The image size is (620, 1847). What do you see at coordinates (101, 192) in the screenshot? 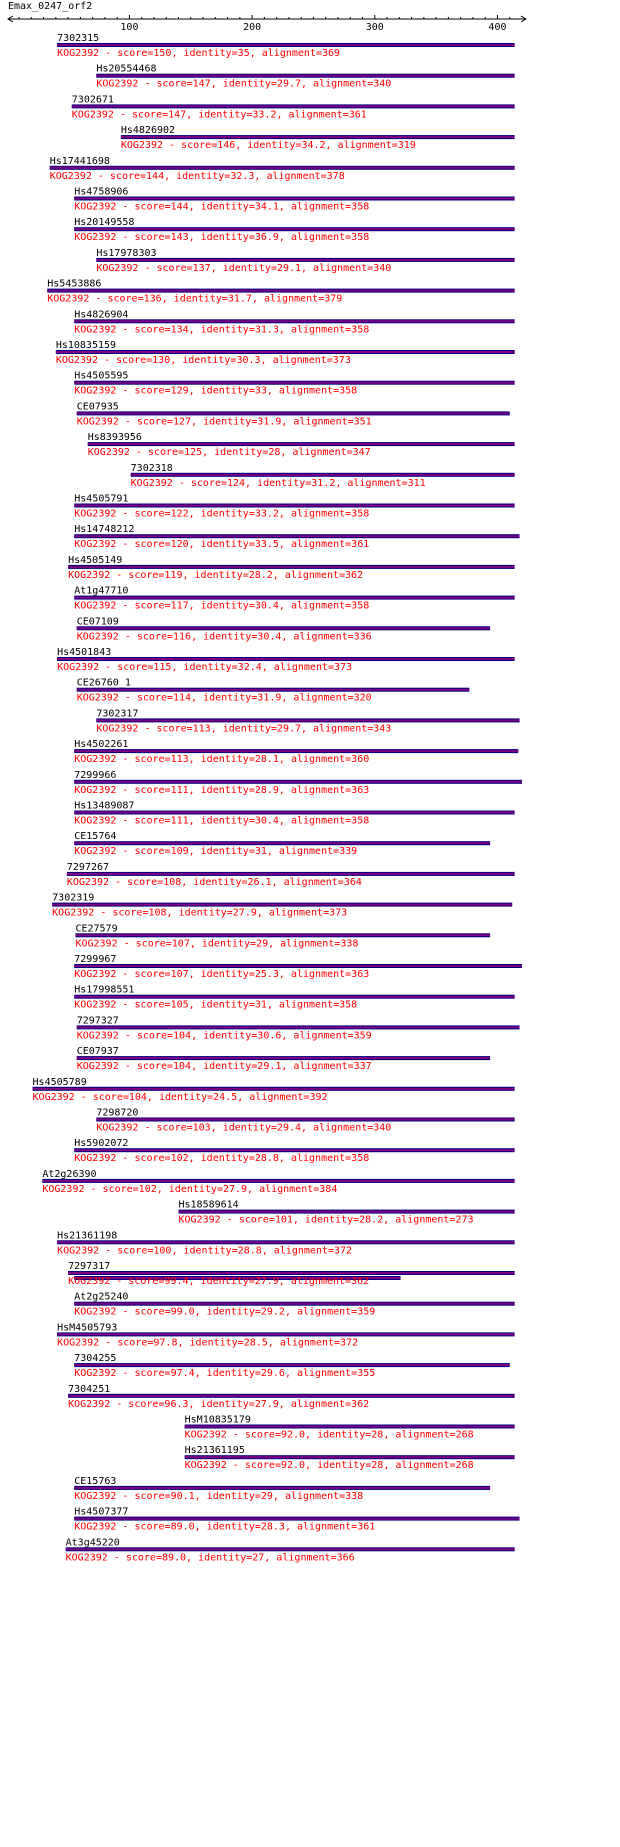
I see `hit-name: Hs4758906` at bounding box center [101, 192].